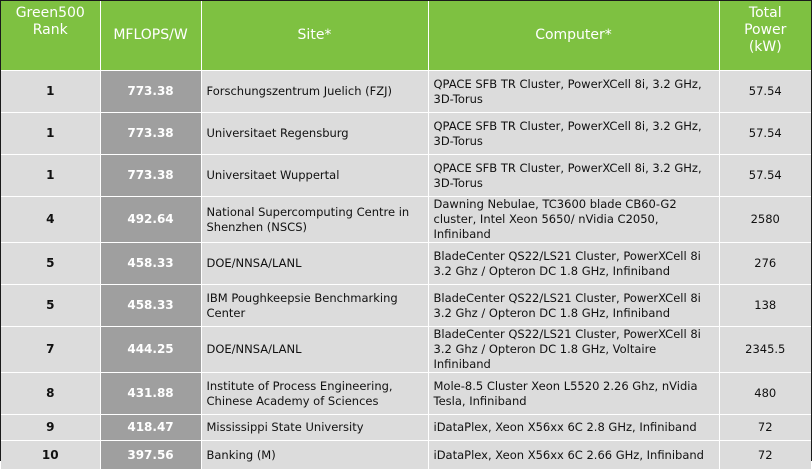  I want to click on header-power-text: Total Power (kW), so click(765, 30).